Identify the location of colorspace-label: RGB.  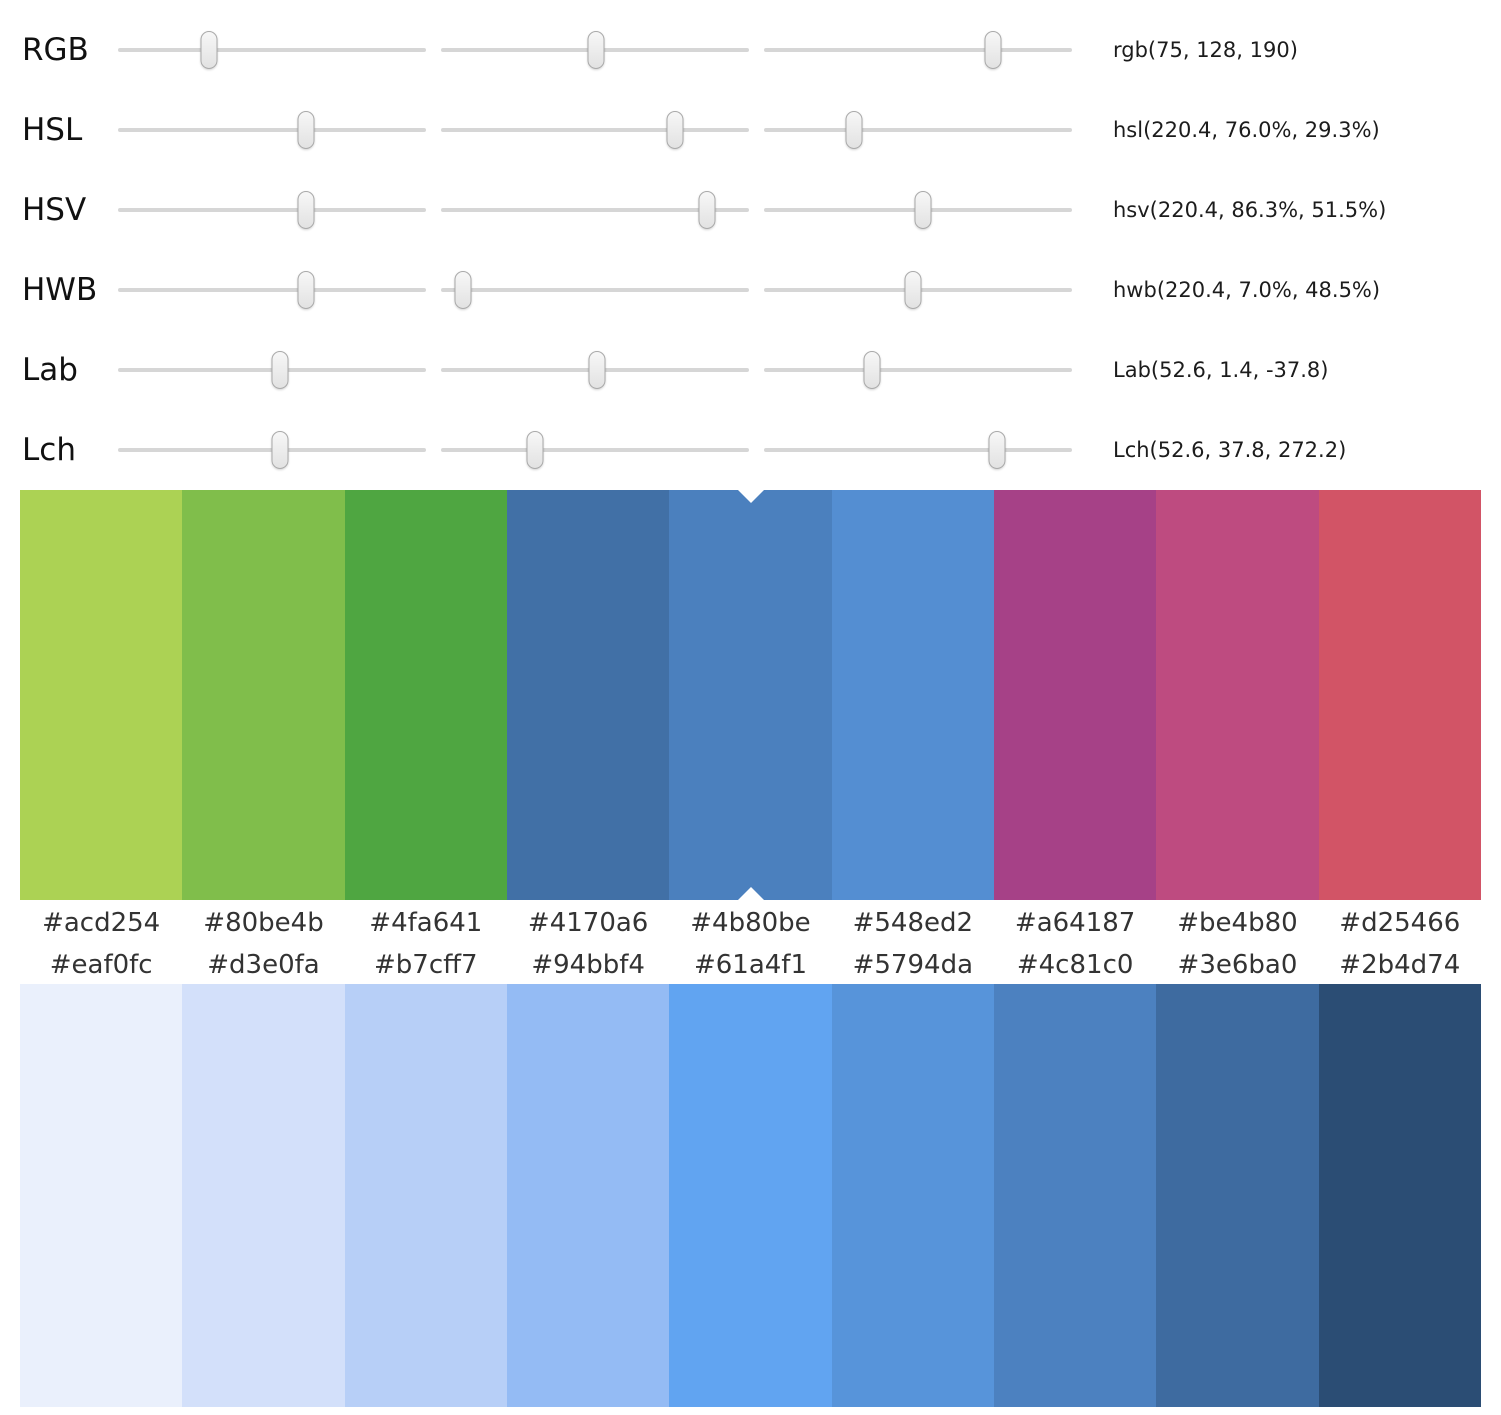
(55, 50).